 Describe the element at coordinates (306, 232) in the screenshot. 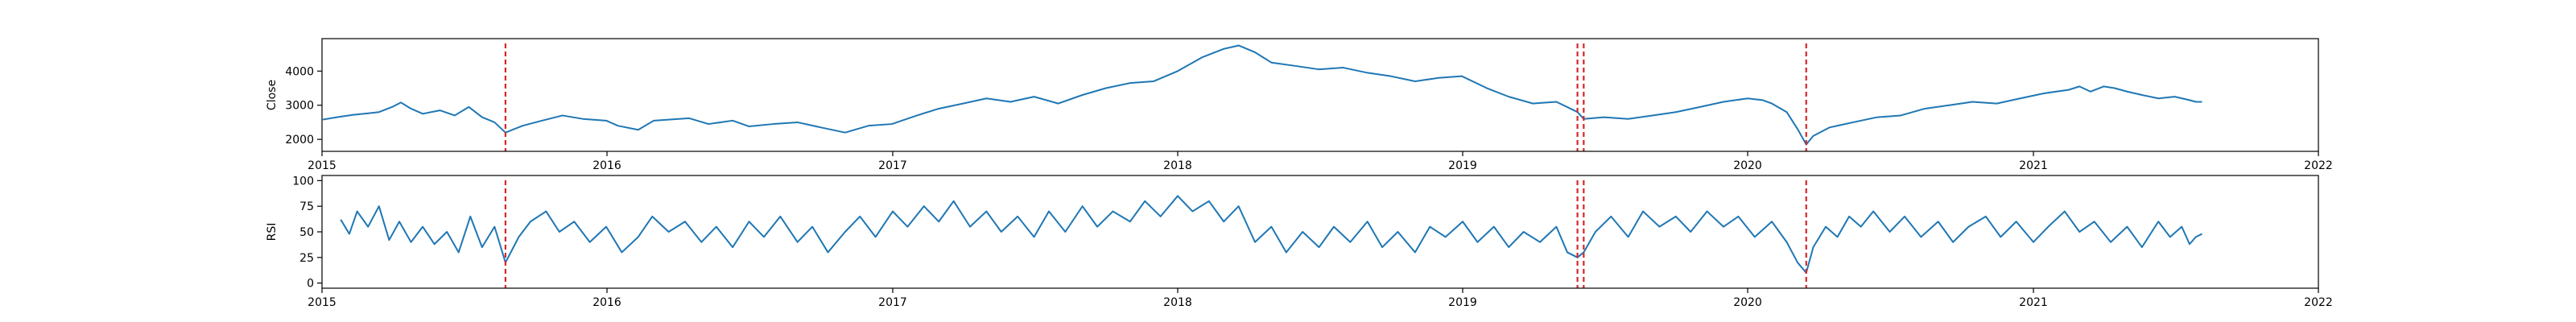

I see `rsi-y-tick-label: 50` at that location.